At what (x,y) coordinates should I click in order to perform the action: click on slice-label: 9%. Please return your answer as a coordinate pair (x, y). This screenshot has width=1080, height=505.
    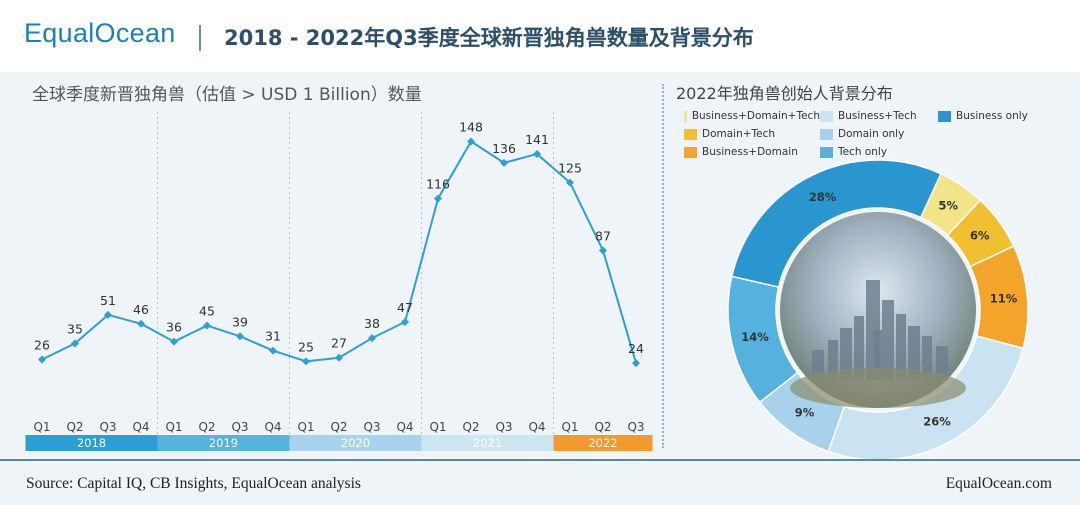
    Looking at the image, I should click on (805, 412).